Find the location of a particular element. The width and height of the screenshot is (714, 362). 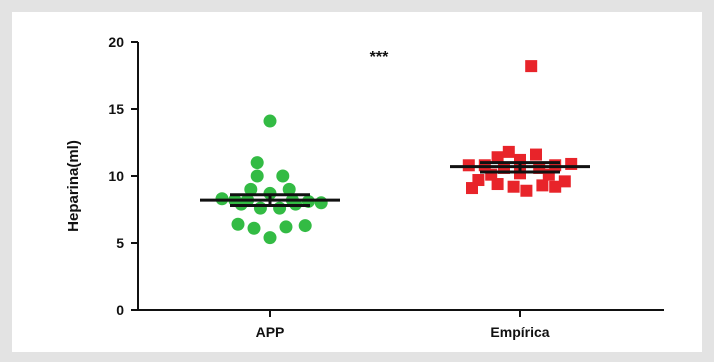

x-tick-label: APP is located at coordinates (270, 332).